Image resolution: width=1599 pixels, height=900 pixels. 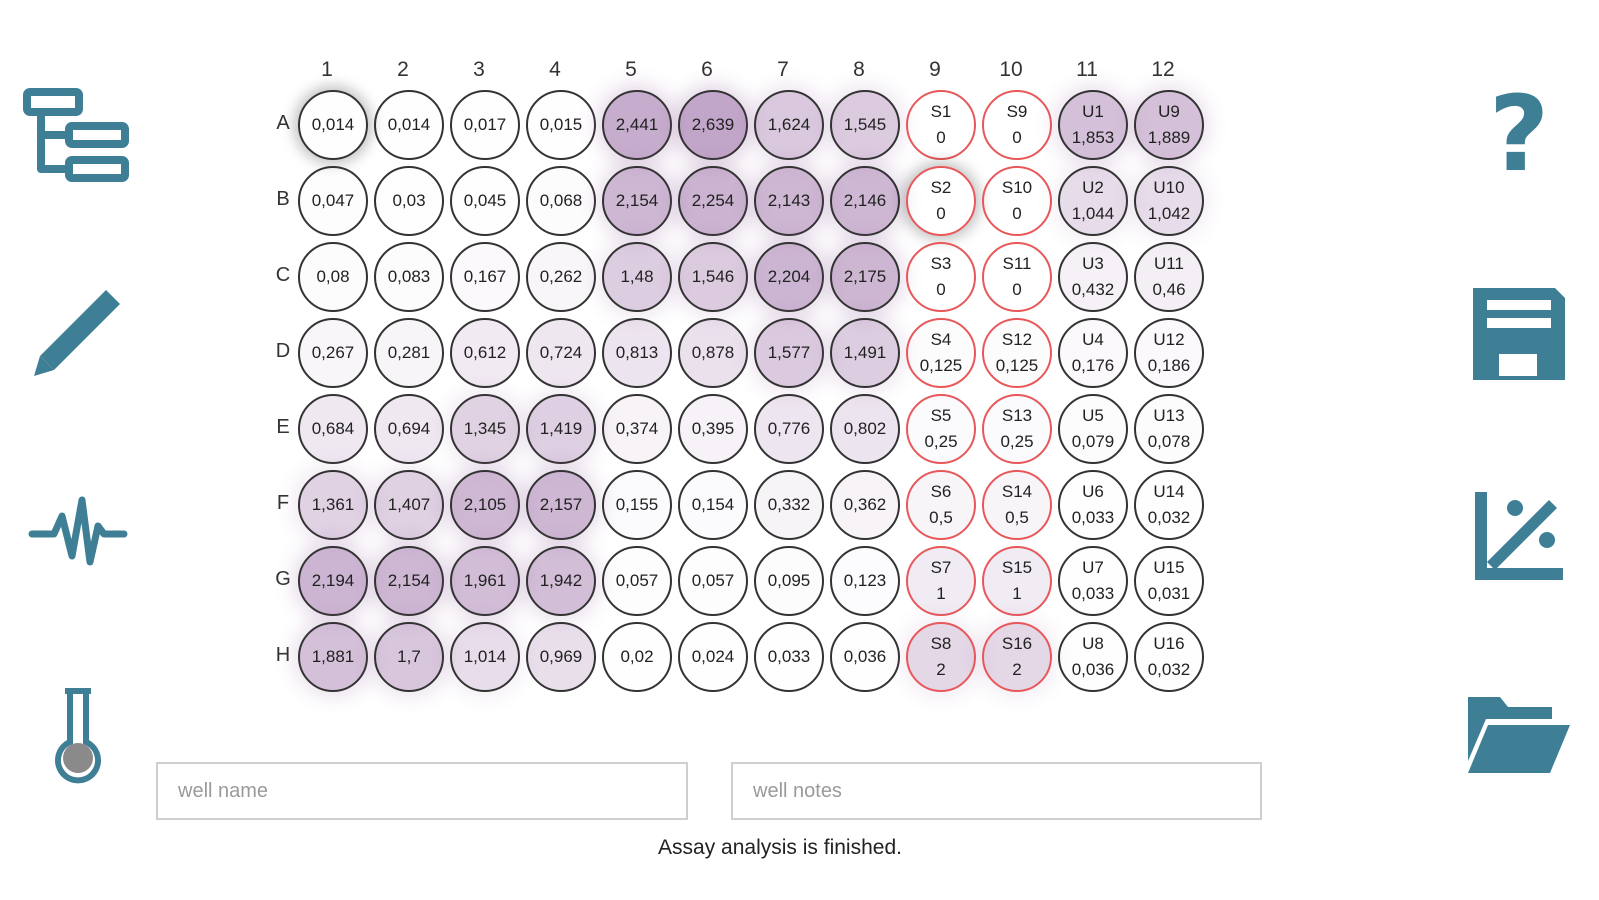 I want to click on sample-well: 0,047, so click(x=333, y=201).